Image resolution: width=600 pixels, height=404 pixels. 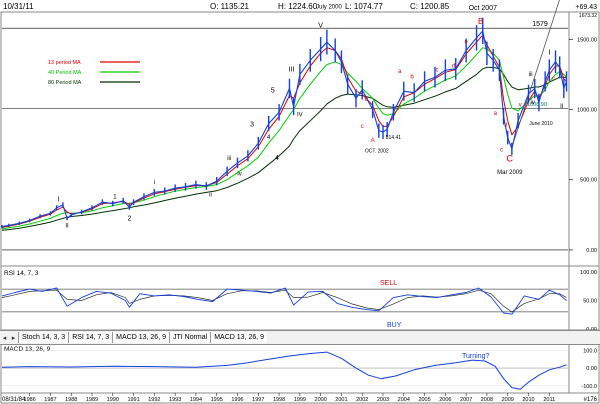 What do you see at coordinates (394, 138) in the screenshot?
I see `wave-label-18: 814.41` at bounding box center [394, 138].